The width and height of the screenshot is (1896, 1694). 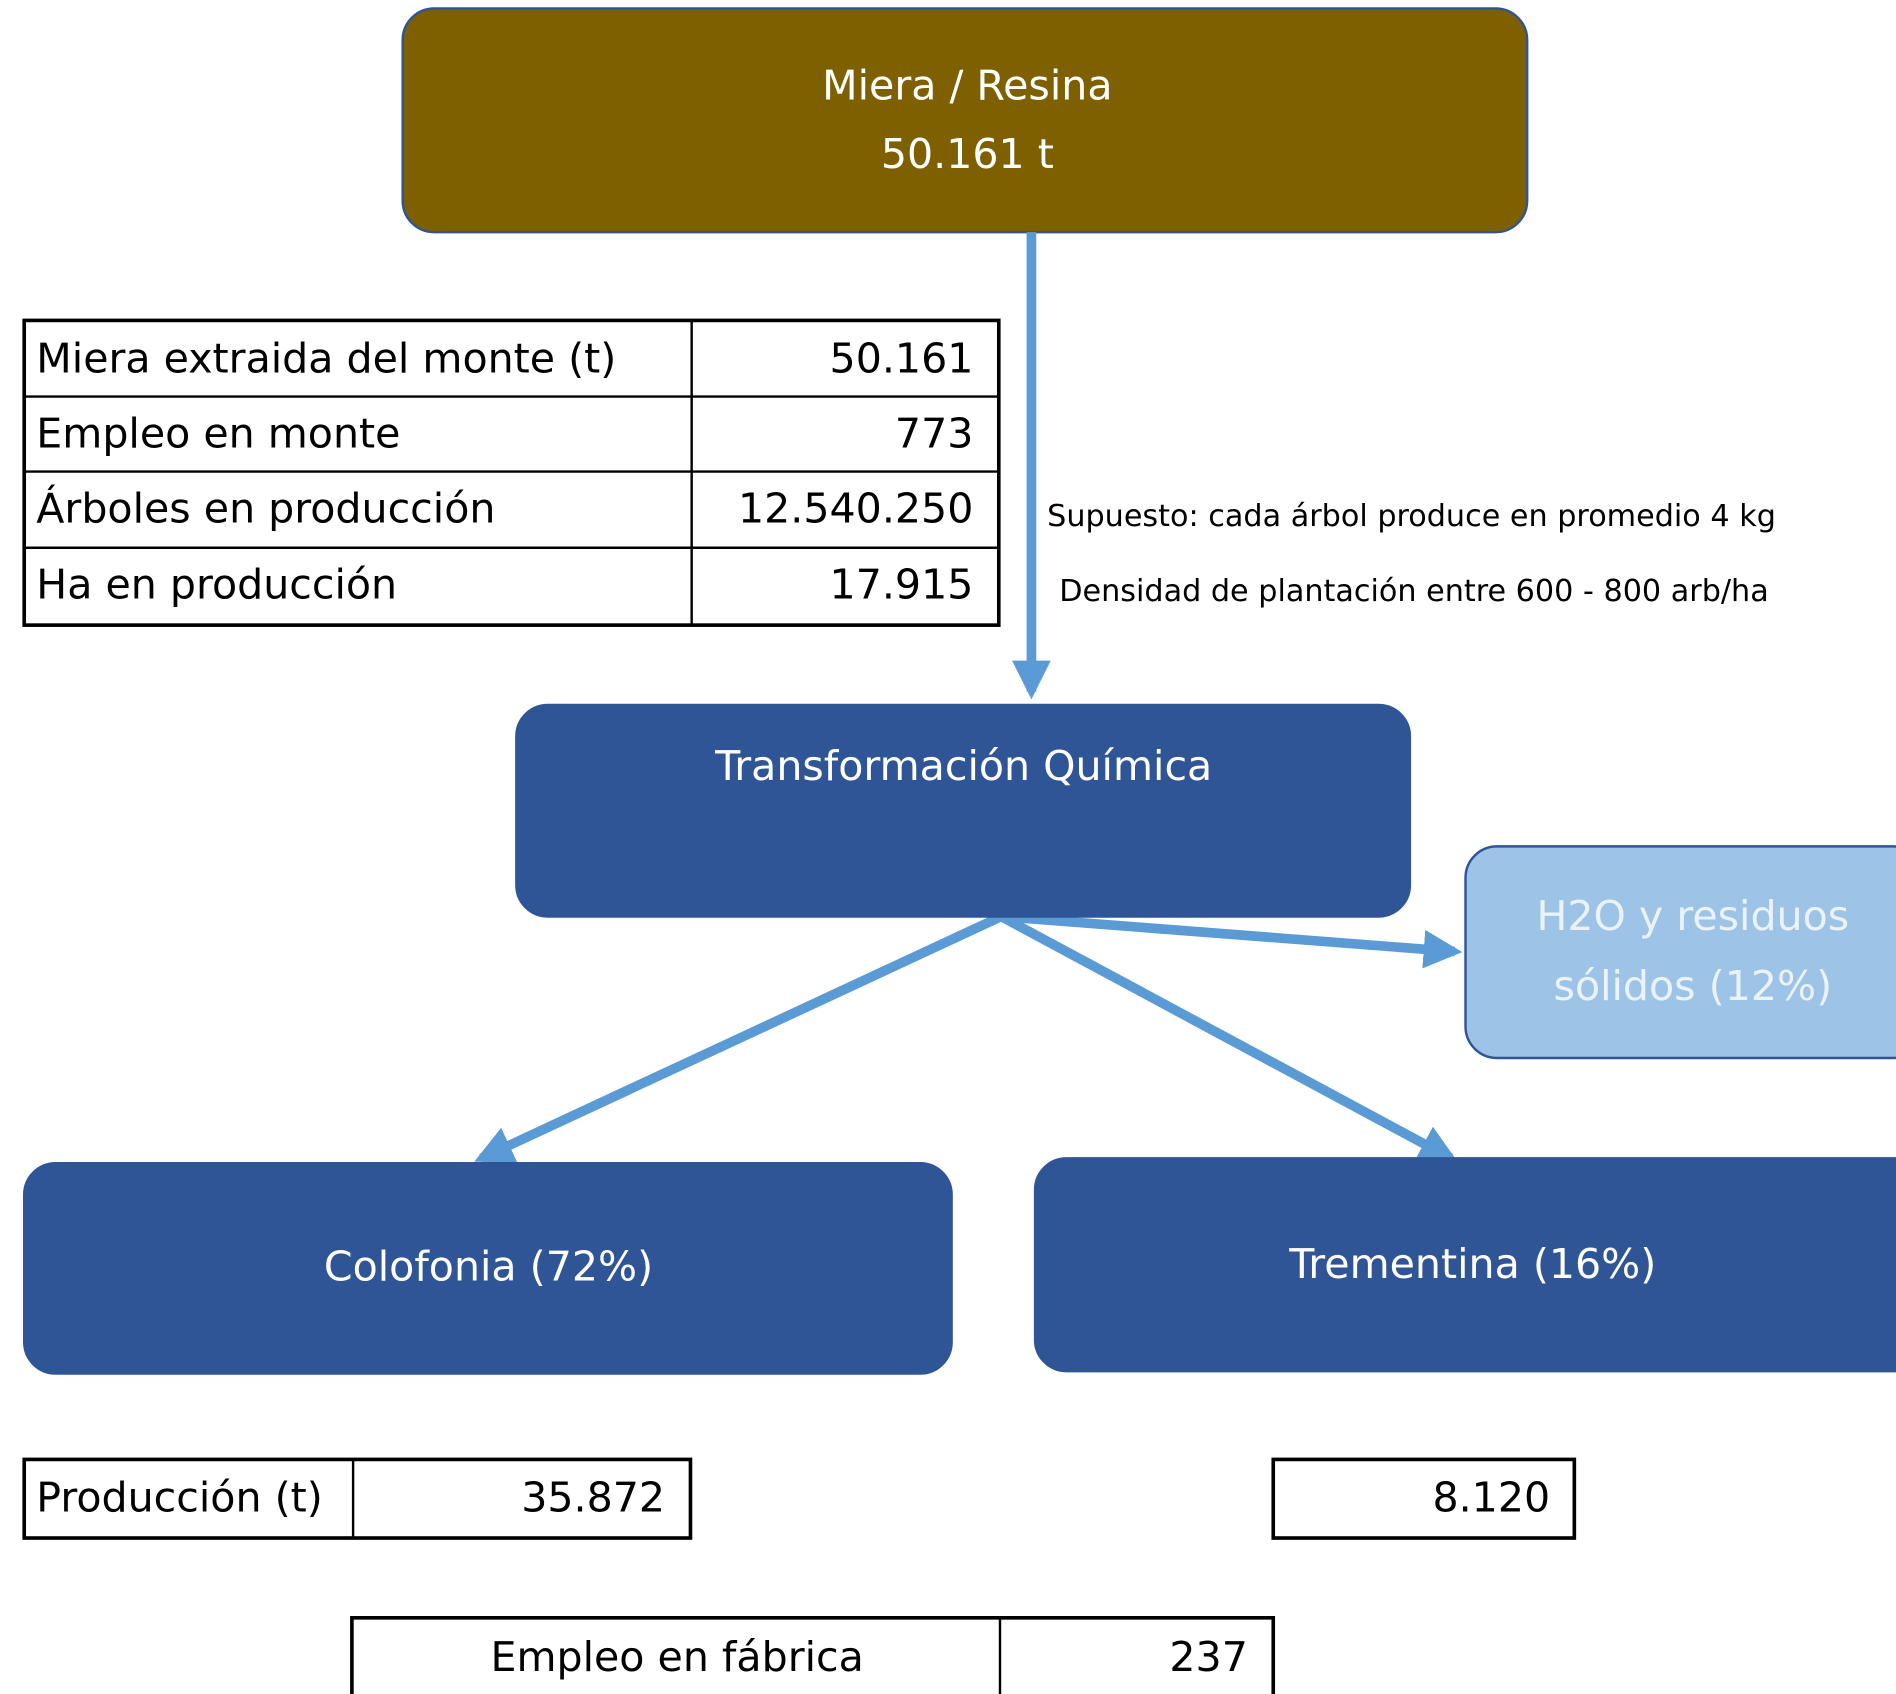 What do you see at coordinates (1680, 952) in the screenshot?
I see `waste-box` at bounding box center [1680, 952].